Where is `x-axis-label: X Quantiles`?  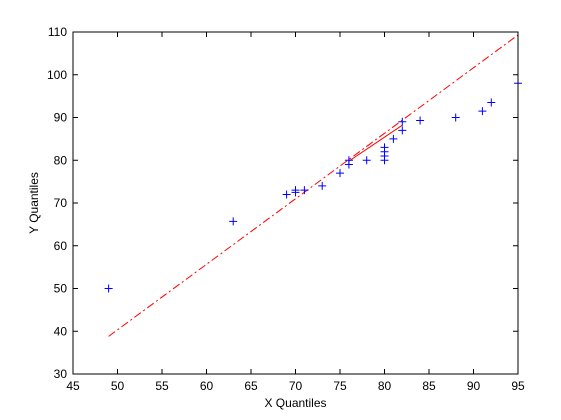
x-axis-label: X Quantiles is located at coordinates (295, 403).